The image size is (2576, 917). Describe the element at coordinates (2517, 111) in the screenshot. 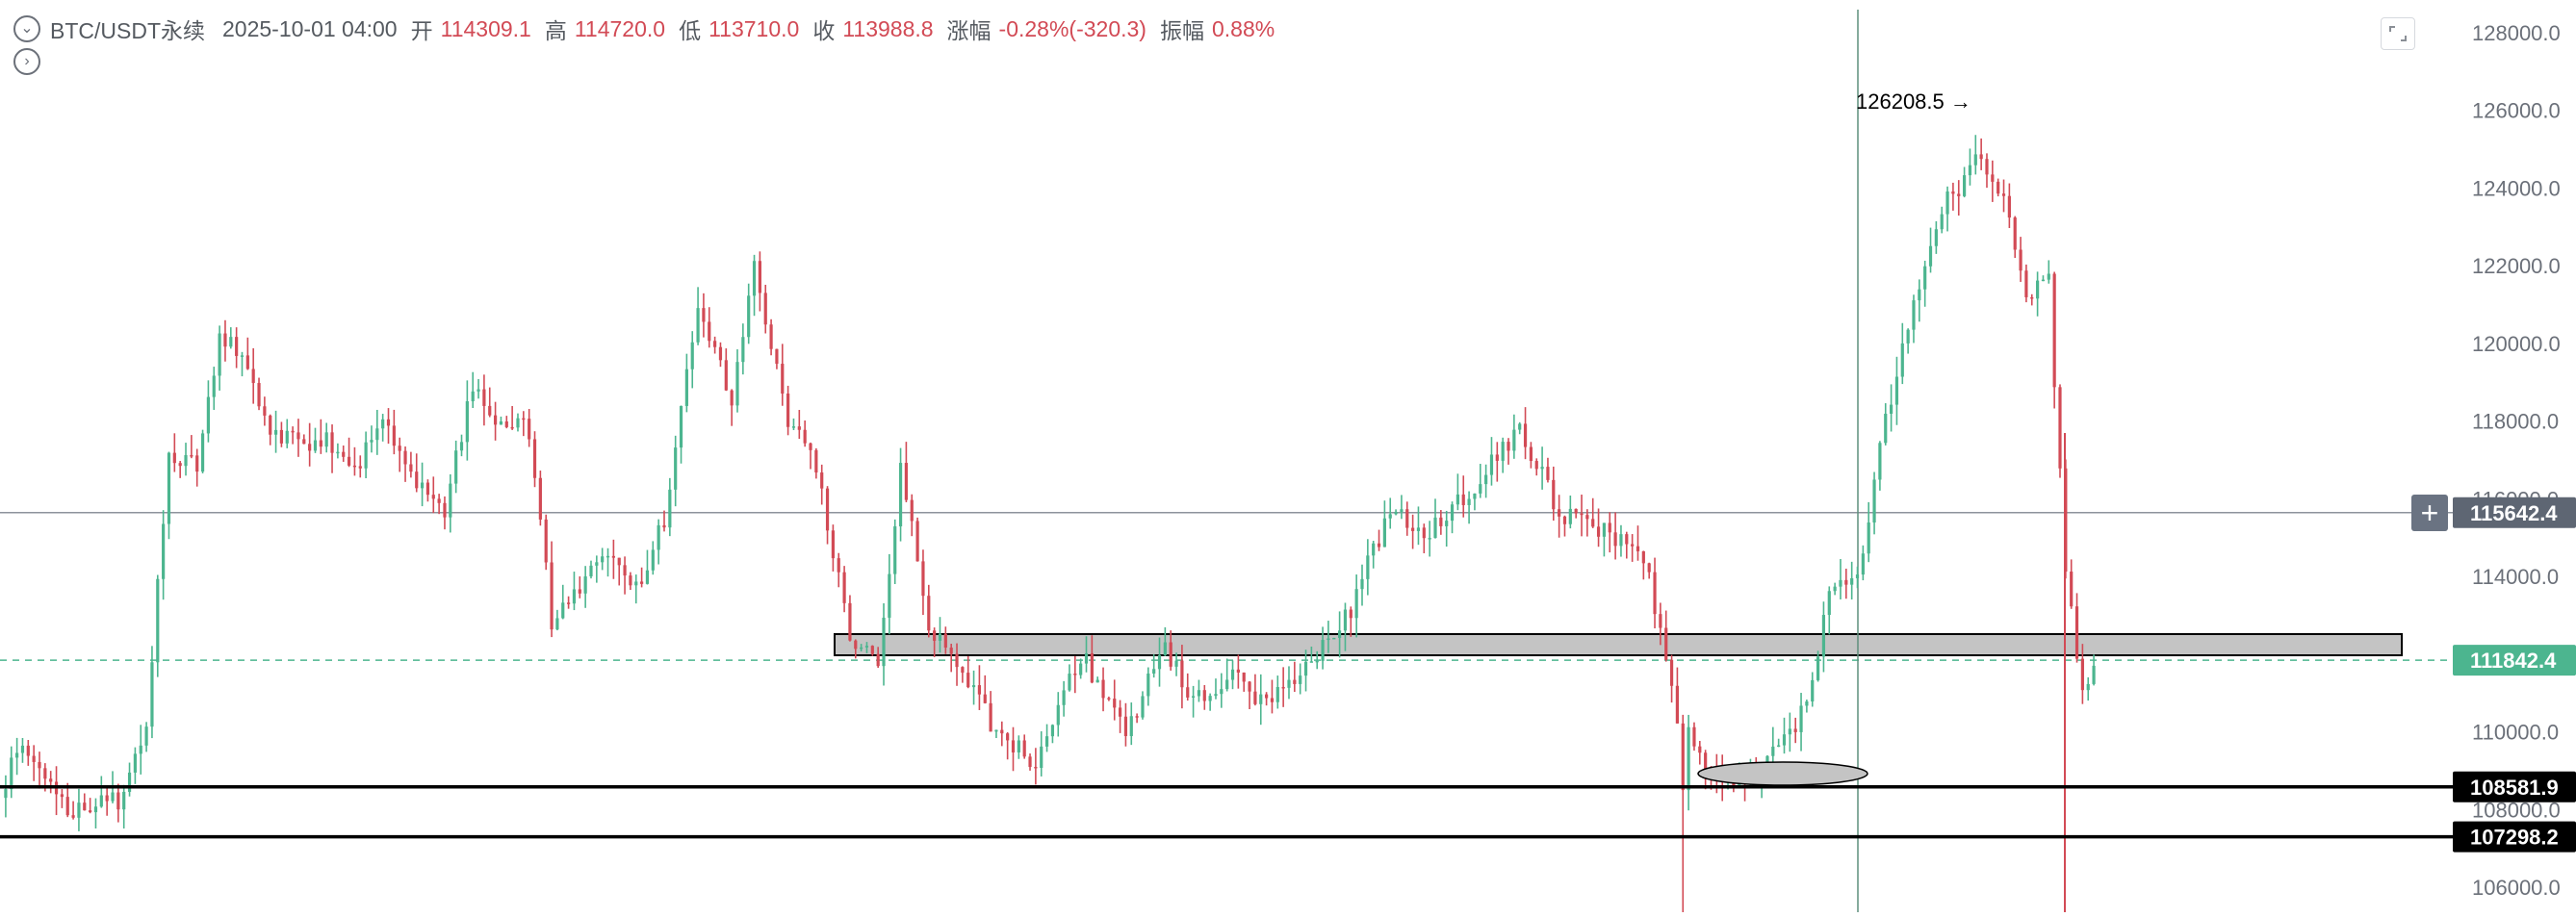

I see `y-axis-tick-label: 126000.0` at that location.